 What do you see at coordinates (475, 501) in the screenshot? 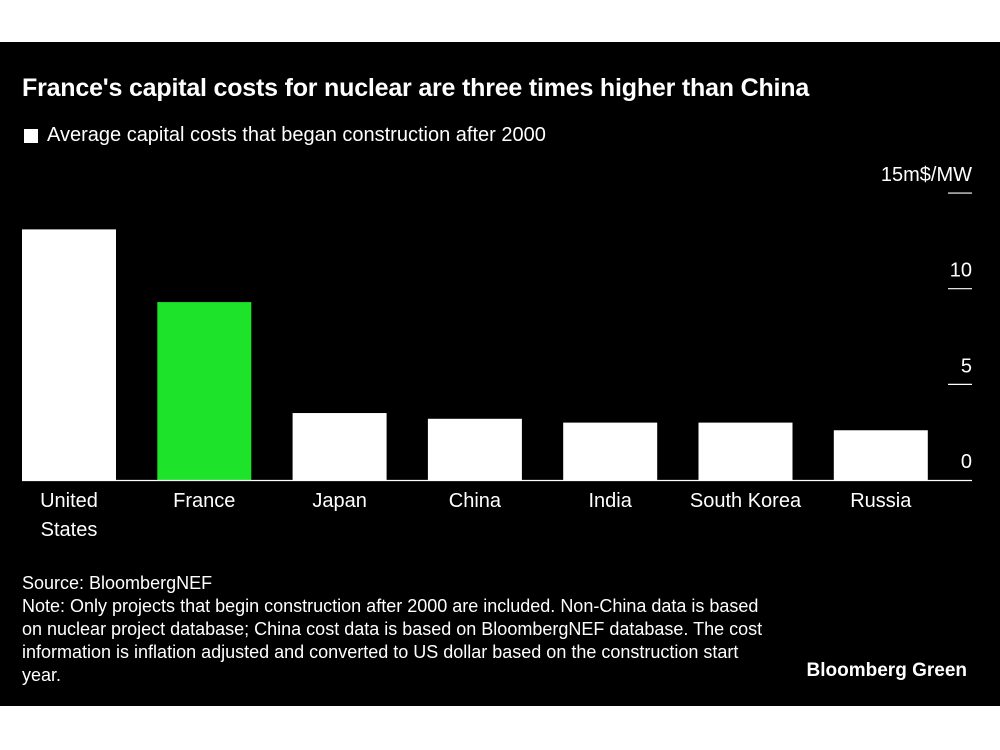
I see `x-tick-label: China` at bounding box center [475, 501].